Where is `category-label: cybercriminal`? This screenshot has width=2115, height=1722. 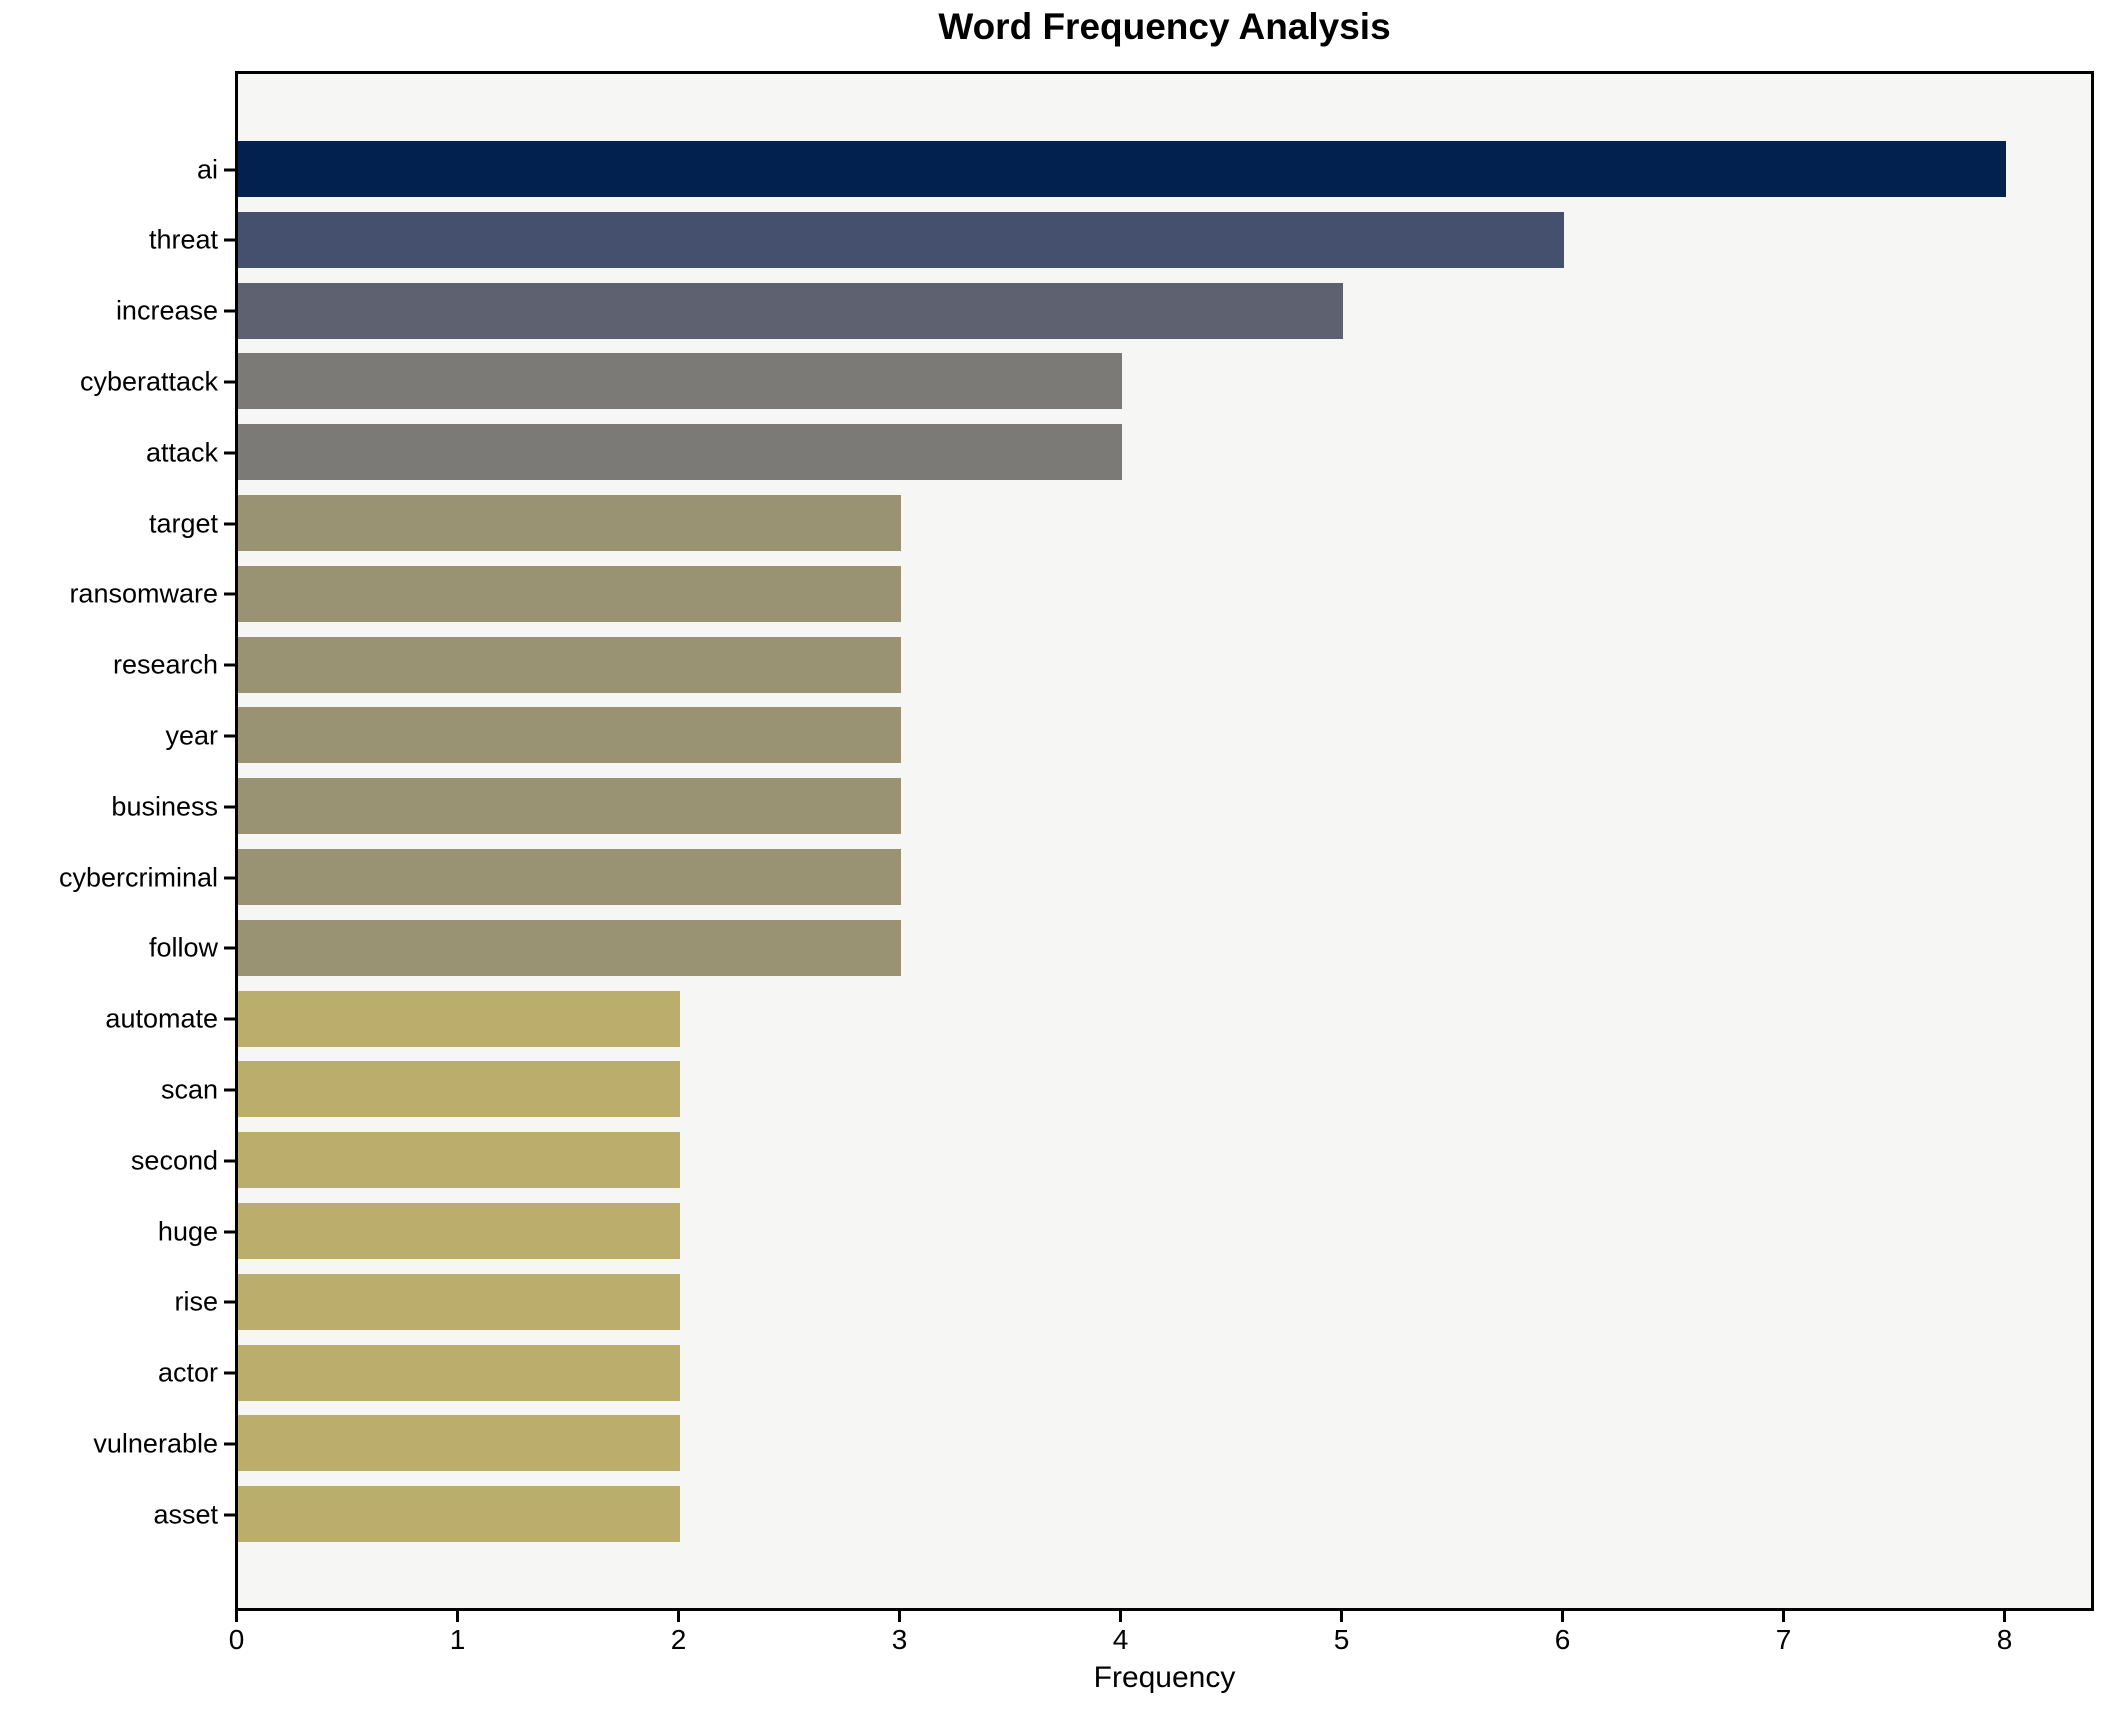
category-label: cybercriminal is located at coordinates (138, 877).